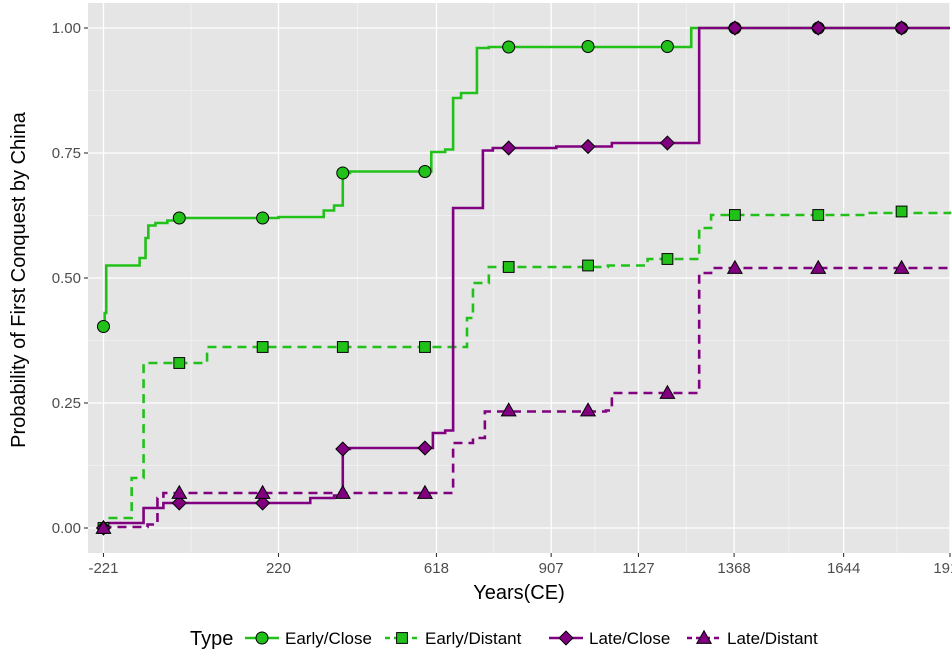  I want to click on y-axis: 0.00 0.25 0.50 0.75 1.00, so click(70, 278).